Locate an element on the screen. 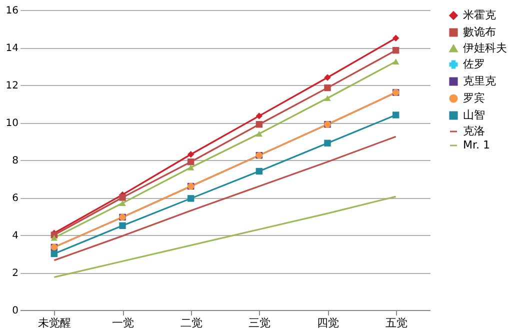 This screenshot has height=333, width=512. legend-label: 米霍克 is located at coordinates (479, 15).